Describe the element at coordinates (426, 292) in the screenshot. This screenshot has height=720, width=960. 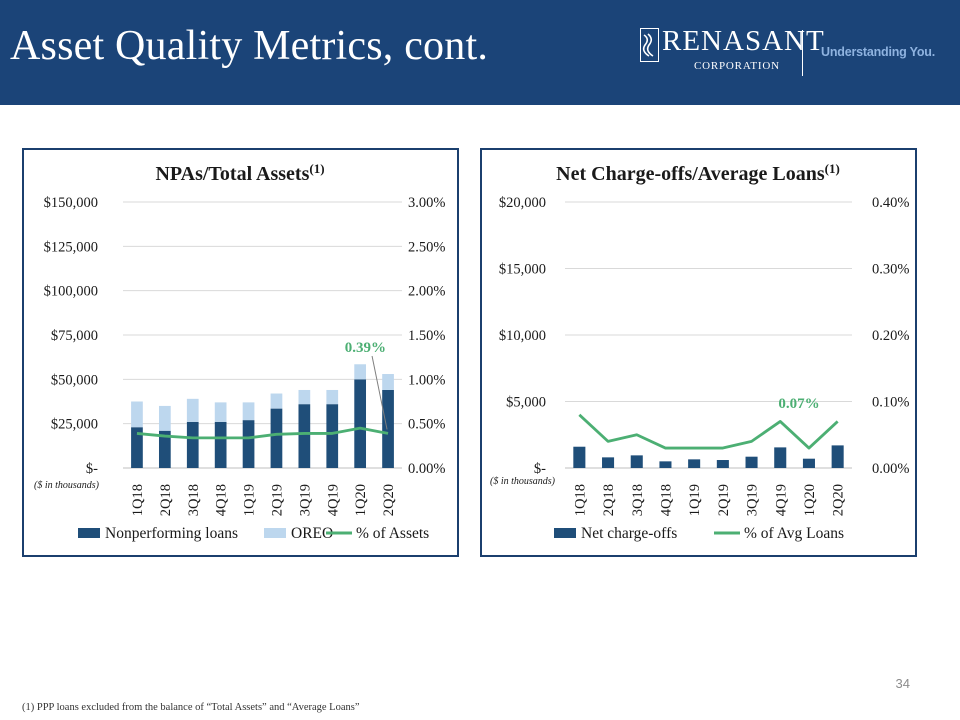
I see `right-axis-tick: 2.00%` at that location.